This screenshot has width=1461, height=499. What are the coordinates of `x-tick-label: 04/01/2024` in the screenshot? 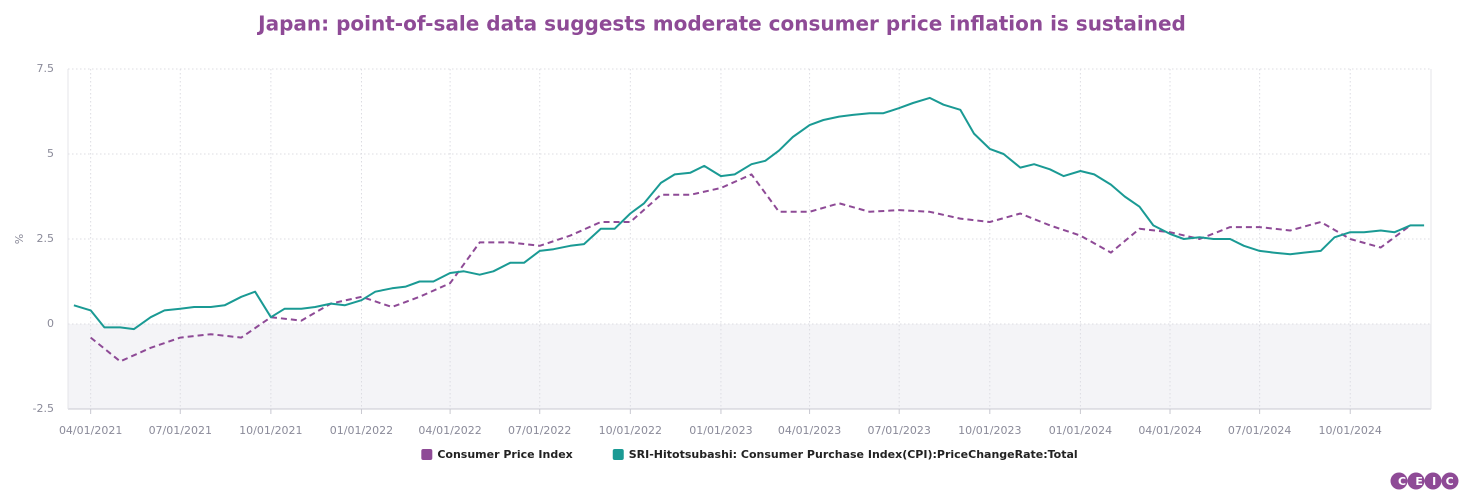 It's located at (1169, 430).